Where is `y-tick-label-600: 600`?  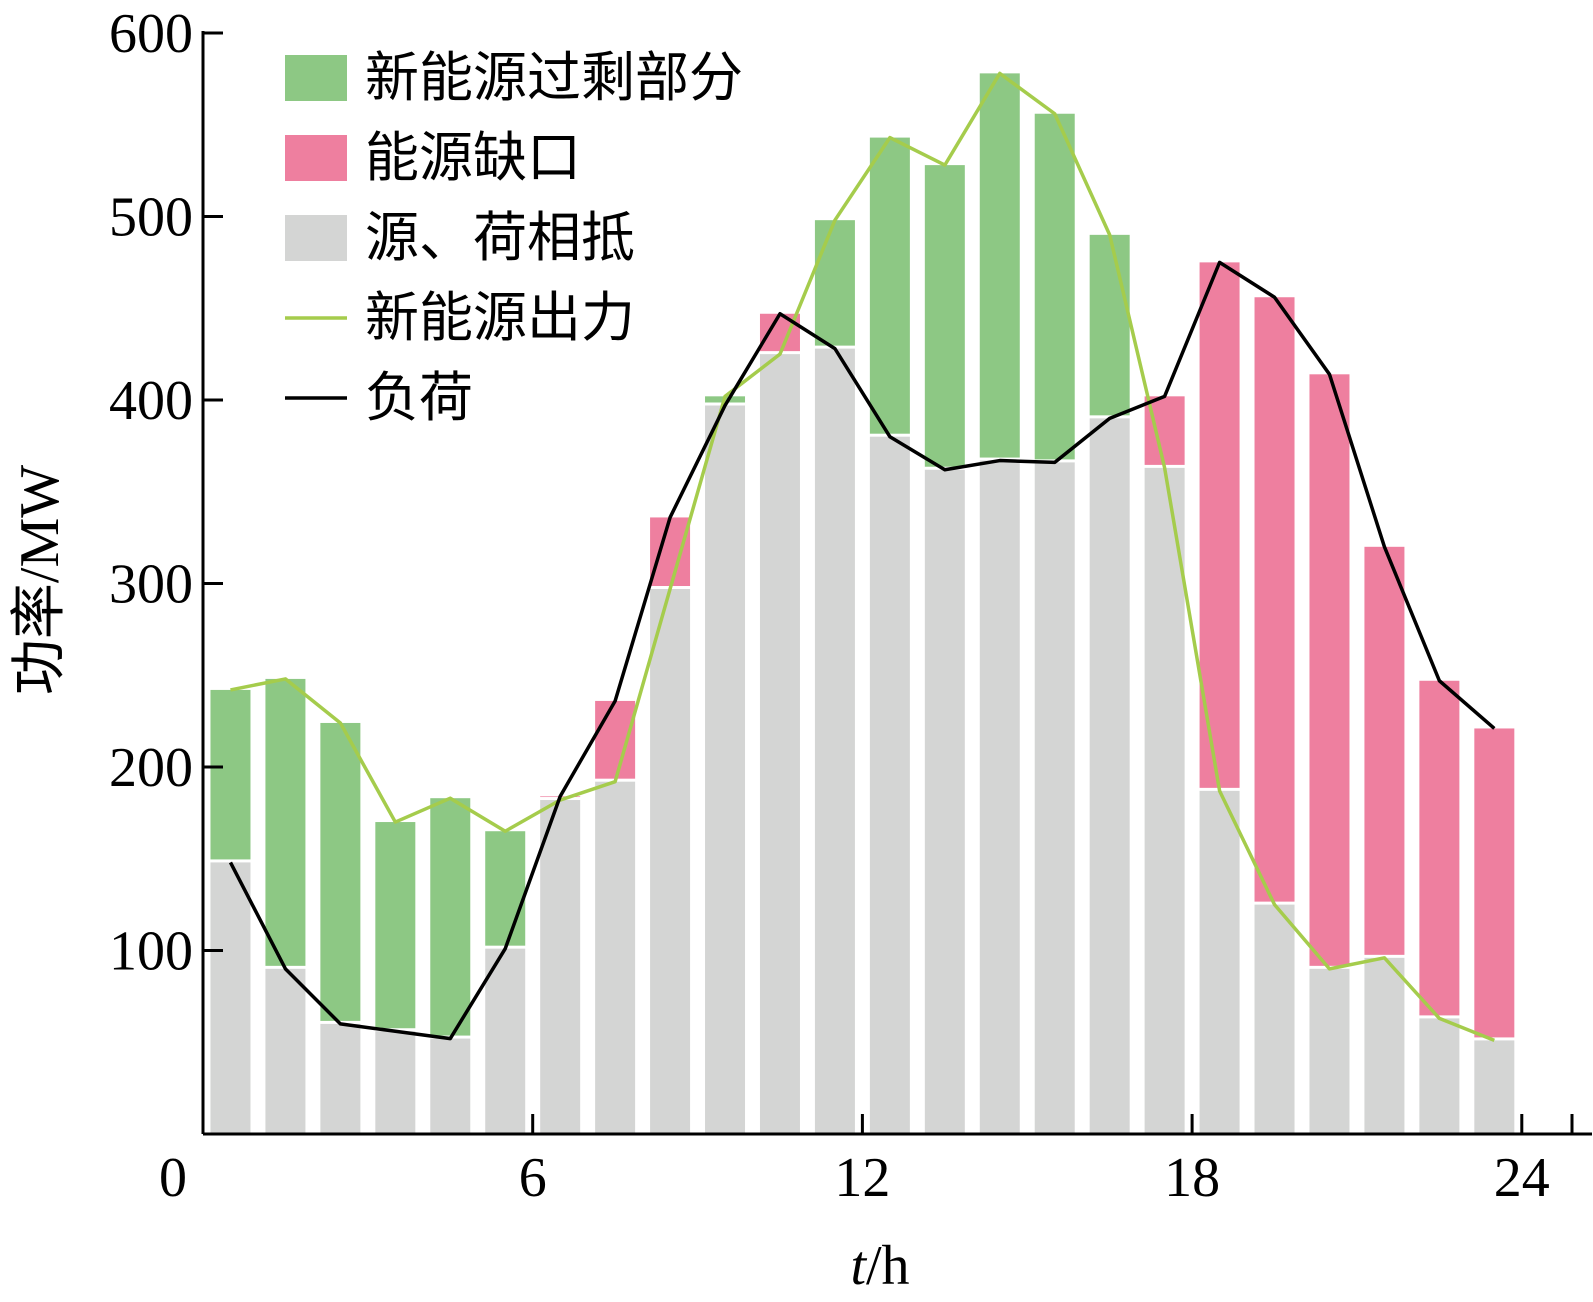
y-tick-label-600: 600 is located at coordinates (151, 34).